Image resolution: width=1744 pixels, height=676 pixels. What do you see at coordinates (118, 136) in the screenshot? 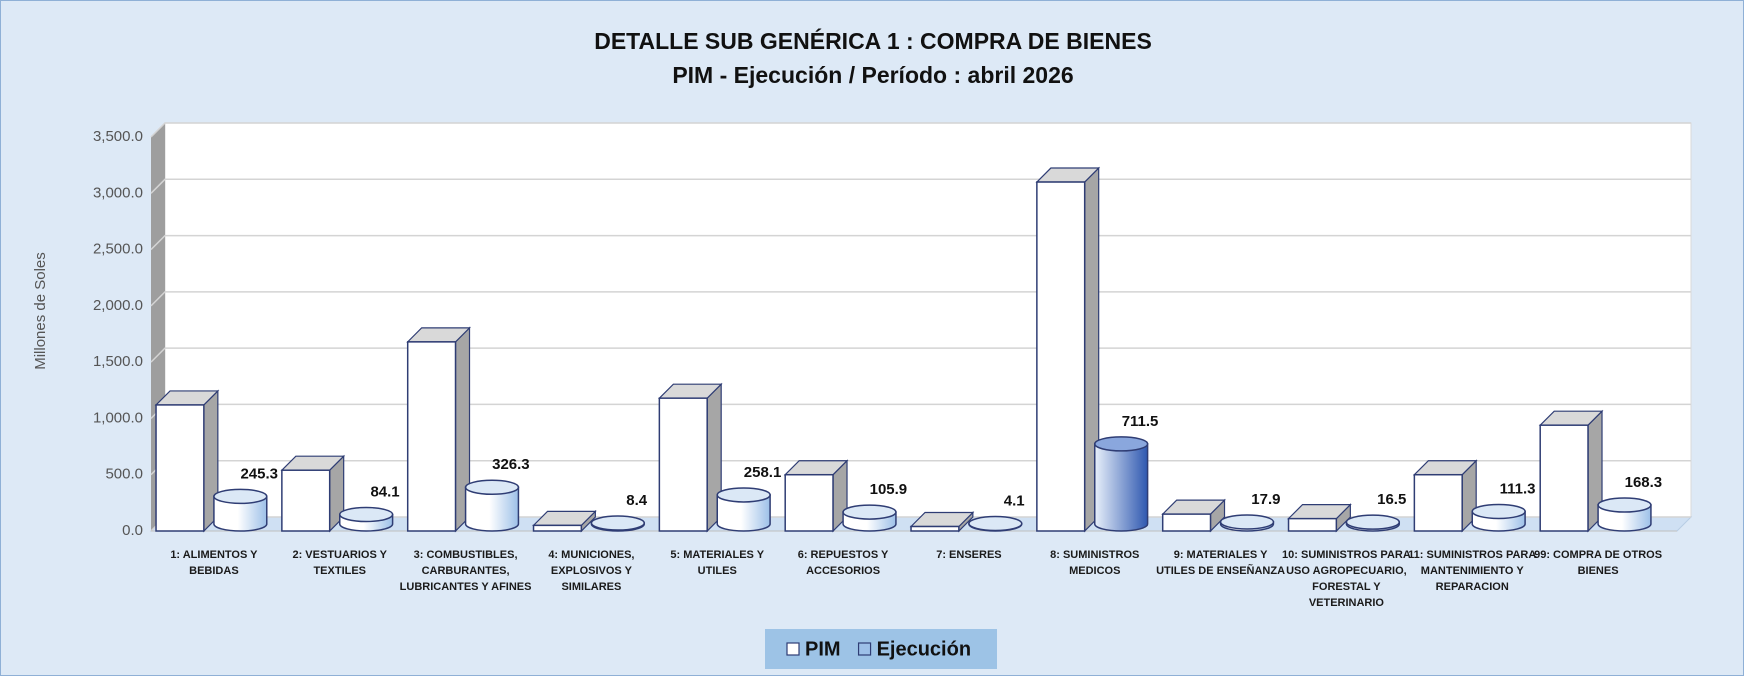
I see `y-tick-label: 3,500.0` at bounding box center [118, 136].